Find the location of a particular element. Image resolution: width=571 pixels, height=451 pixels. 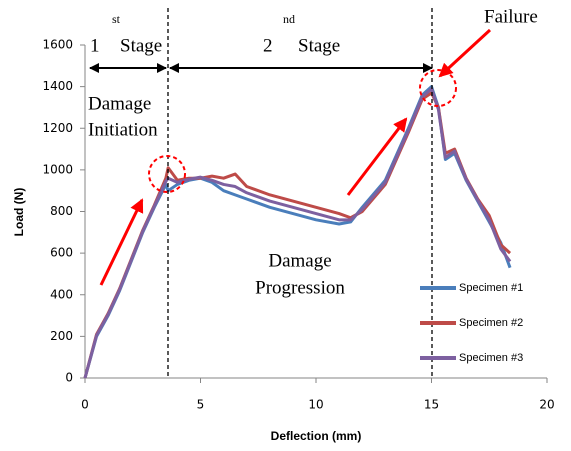

annotation: Initiation is located at coordinates (123, 129).